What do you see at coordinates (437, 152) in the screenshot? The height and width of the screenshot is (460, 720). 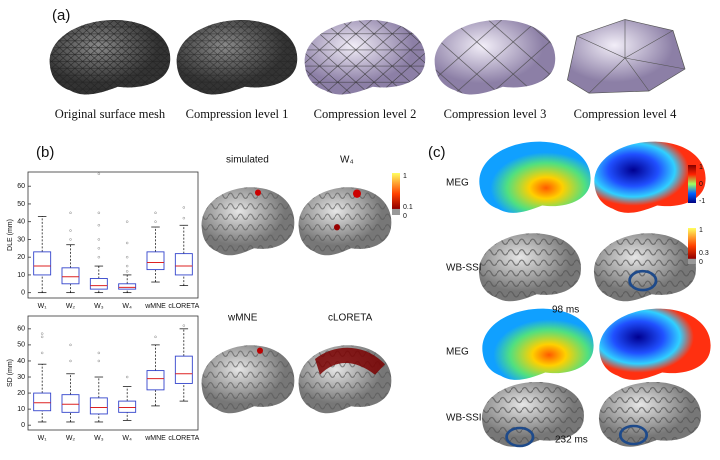 I see `panel-label: (c)` at bounding box center [437, 152].